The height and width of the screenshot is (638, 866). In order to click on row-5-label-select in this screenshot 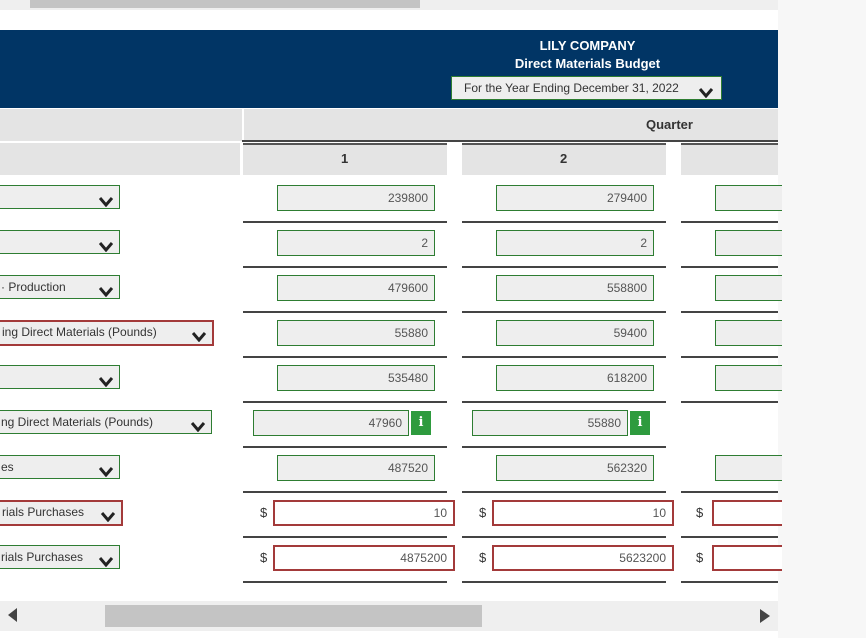, I will do `click(60, 377)`.